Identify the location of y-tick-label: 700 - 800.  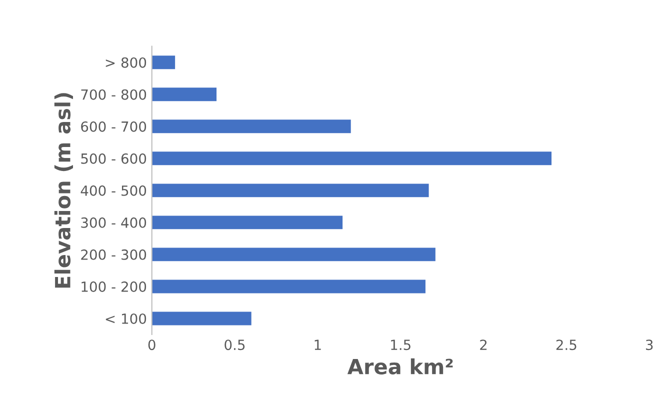
(113, 94).